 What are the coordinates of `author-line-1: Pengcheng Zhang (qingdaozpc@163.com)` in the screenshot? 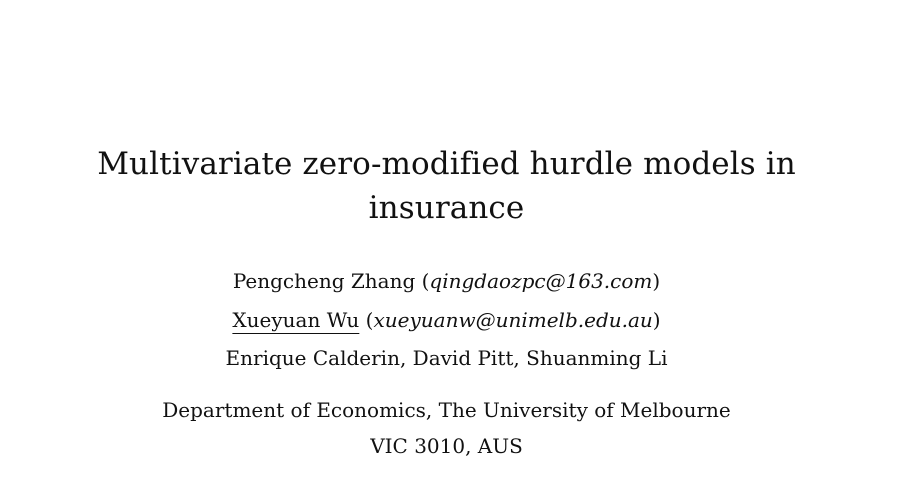 It's located at (446, 281).